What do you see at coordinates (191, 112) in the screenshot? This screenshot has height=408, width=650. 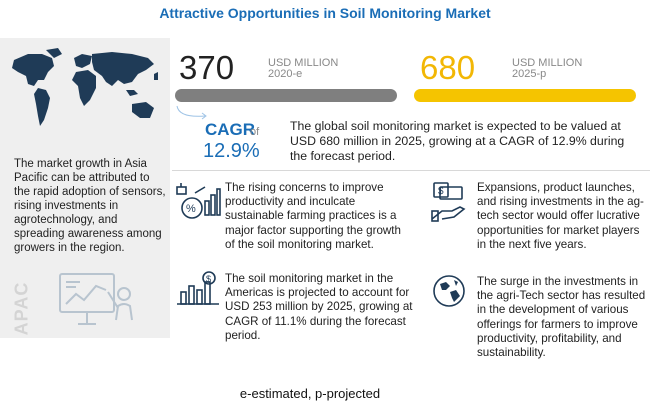 I see `arrow-curve-icon` at bounding box center [191, 112].